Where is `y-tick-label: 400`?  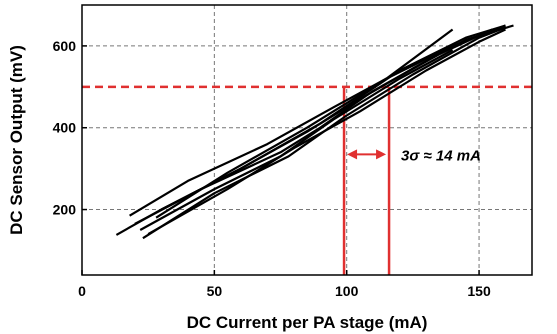
y-tick-label: 400 is located at coordinates (65, 128).